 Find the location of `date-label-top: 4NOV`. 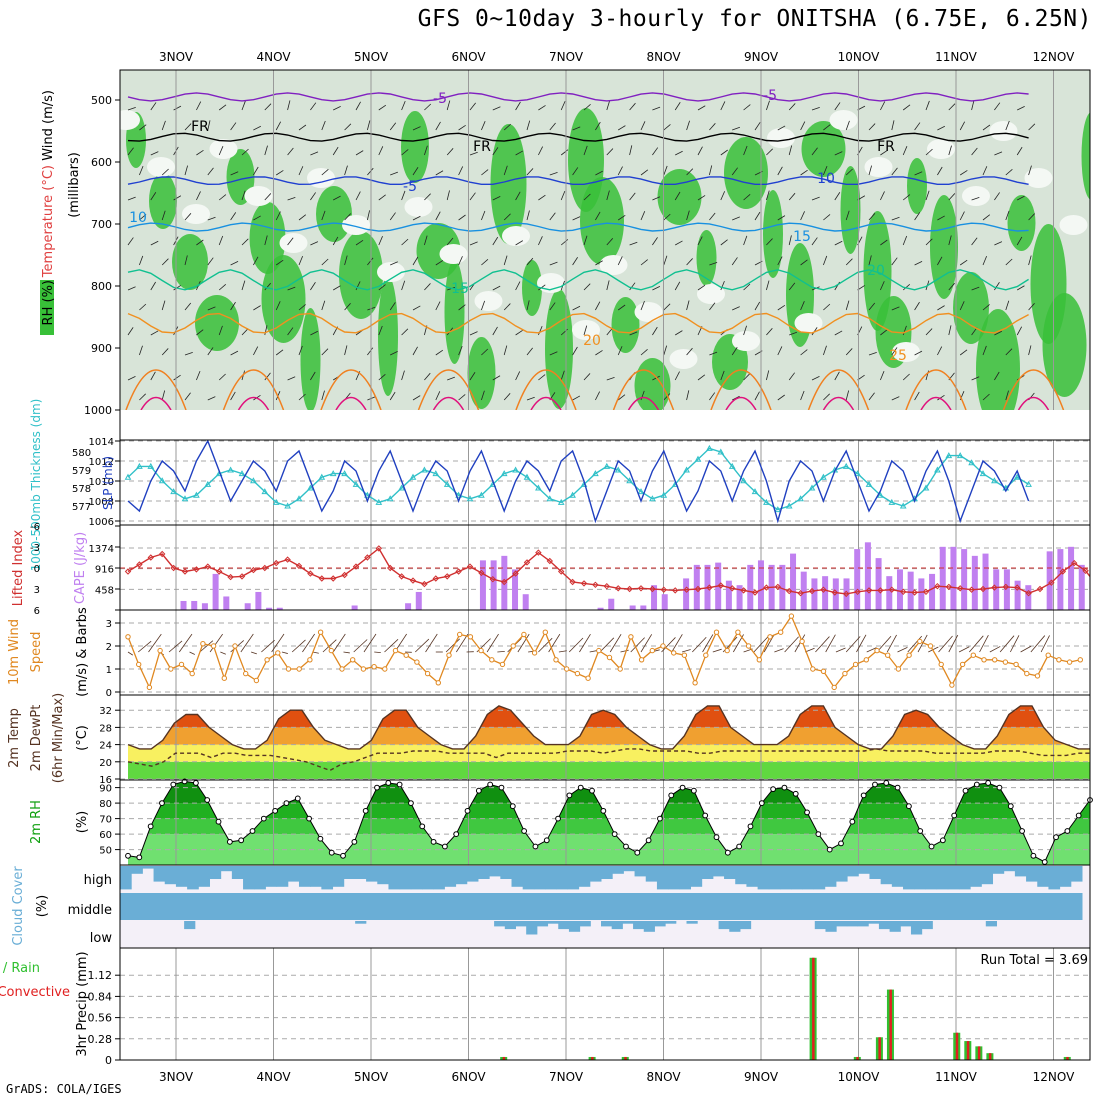

date-label-top: 4NOV is located at coordinates (273, 57).